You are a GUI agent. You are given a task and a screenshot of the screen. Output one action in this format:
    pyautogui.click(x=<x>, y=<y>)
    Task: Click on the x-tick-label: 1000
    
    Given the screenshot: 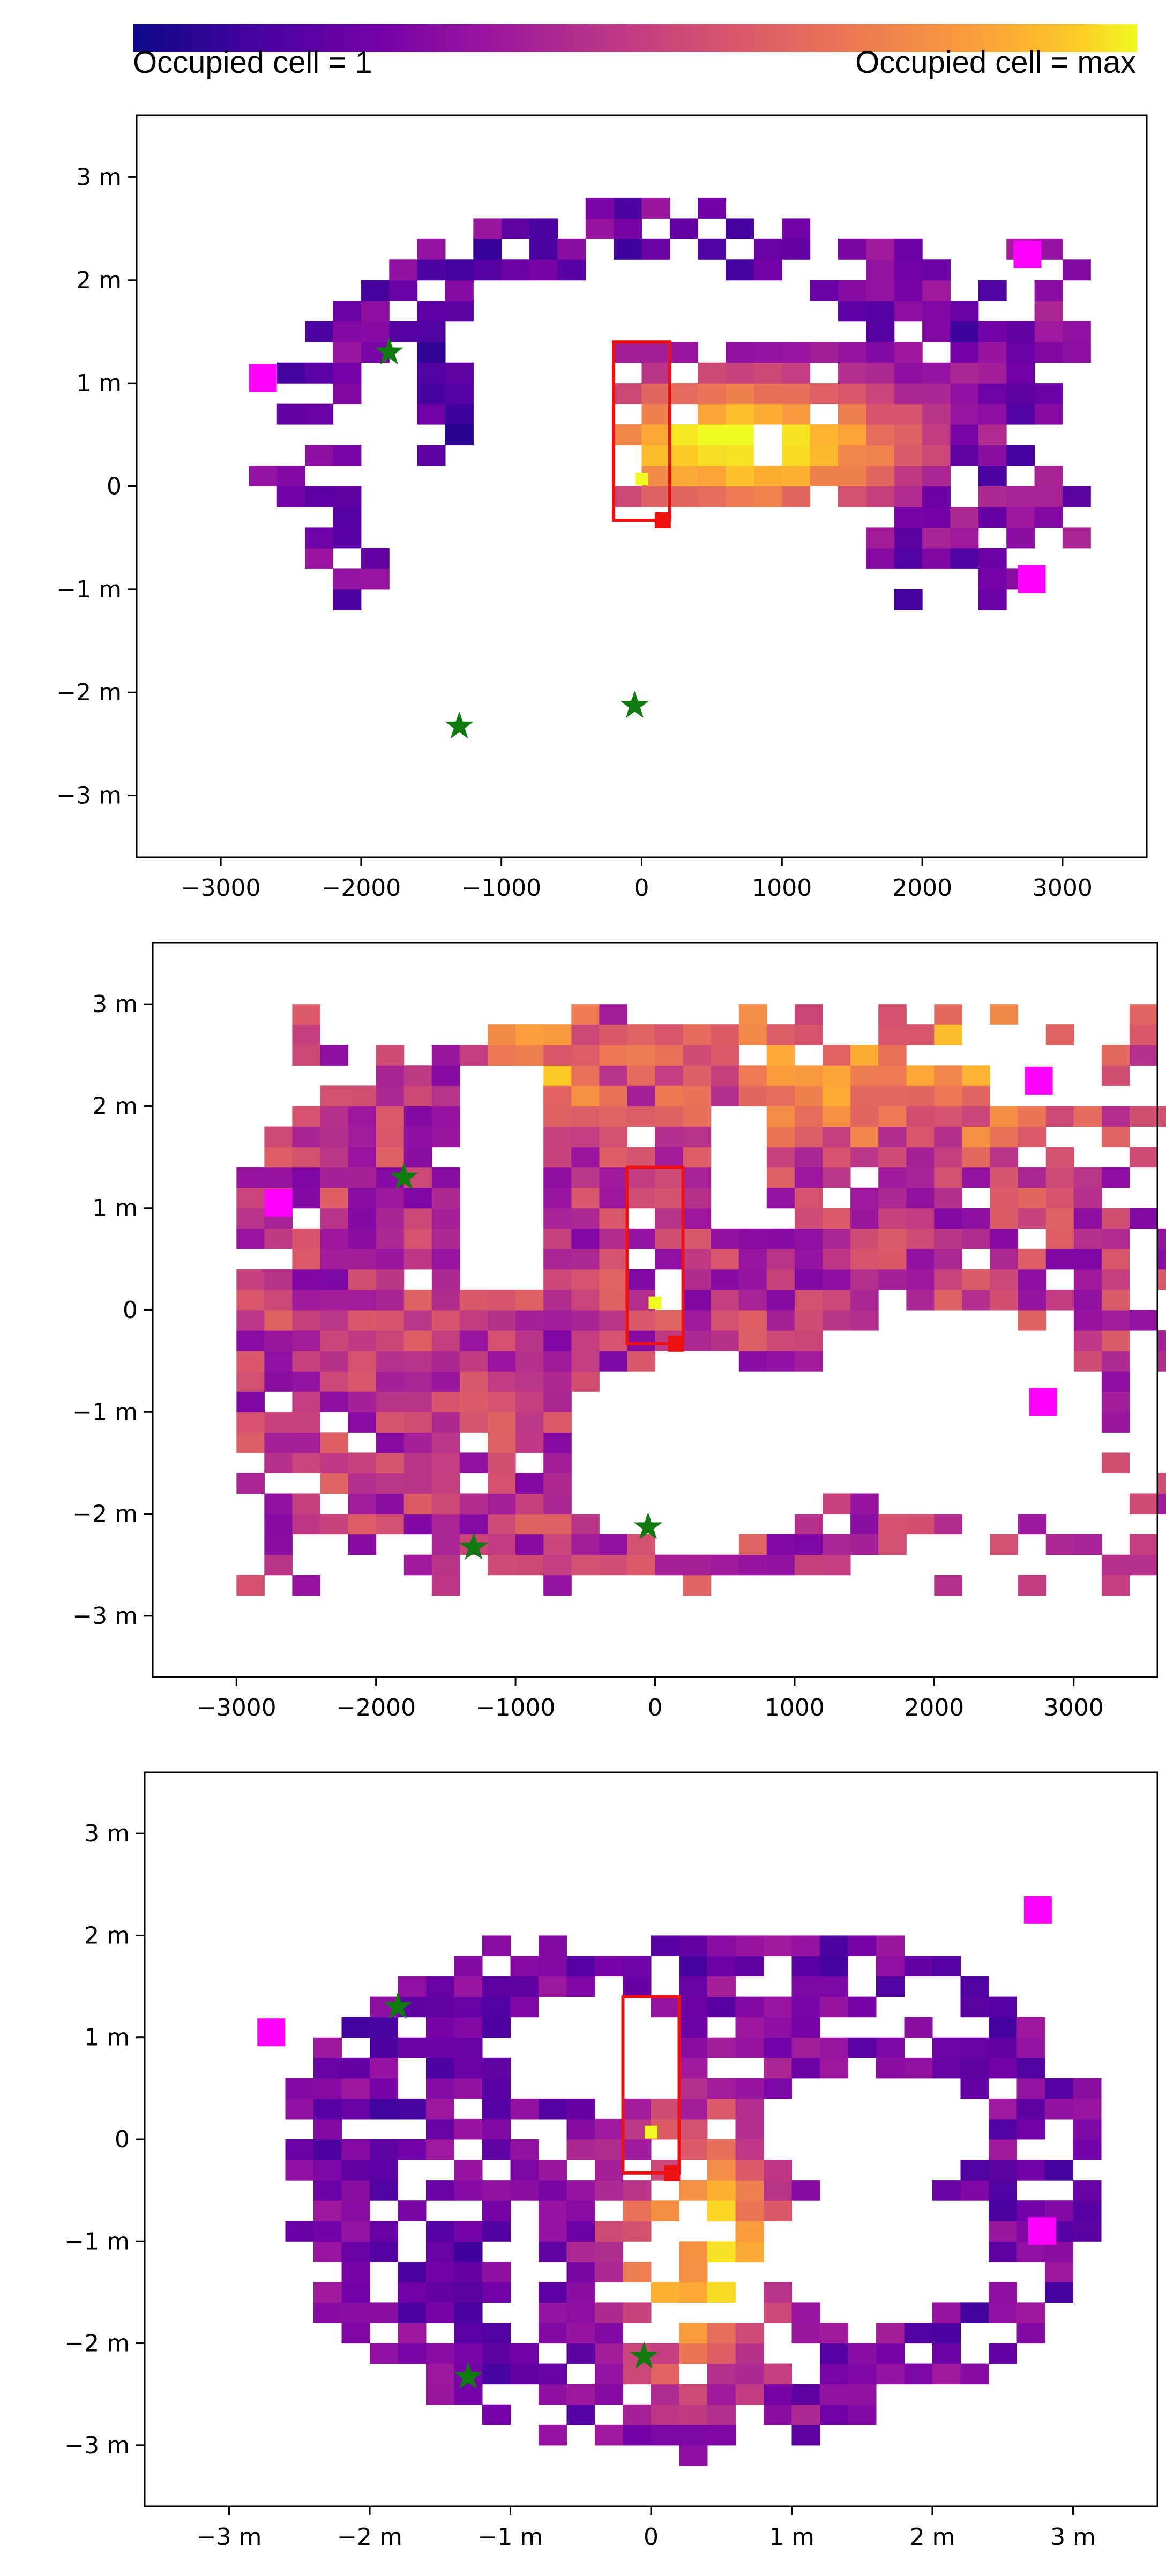 What is the action you would take?
    pyautogui.click(x=782, y=888)
    